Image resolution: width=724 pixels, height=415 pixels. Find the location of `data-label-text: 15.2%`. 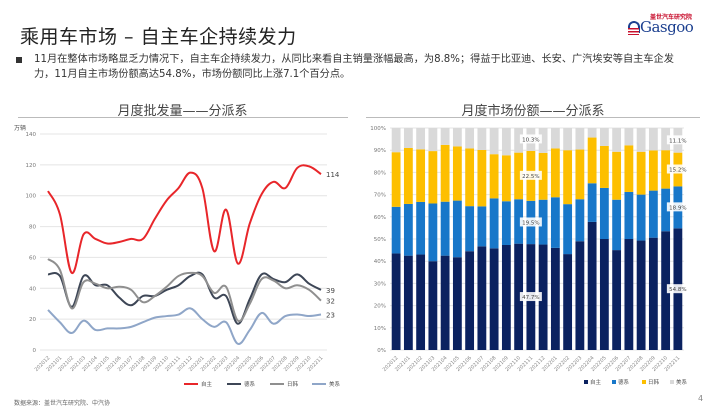

data-label-text: 15.2% is located at coordinates (677, 171).